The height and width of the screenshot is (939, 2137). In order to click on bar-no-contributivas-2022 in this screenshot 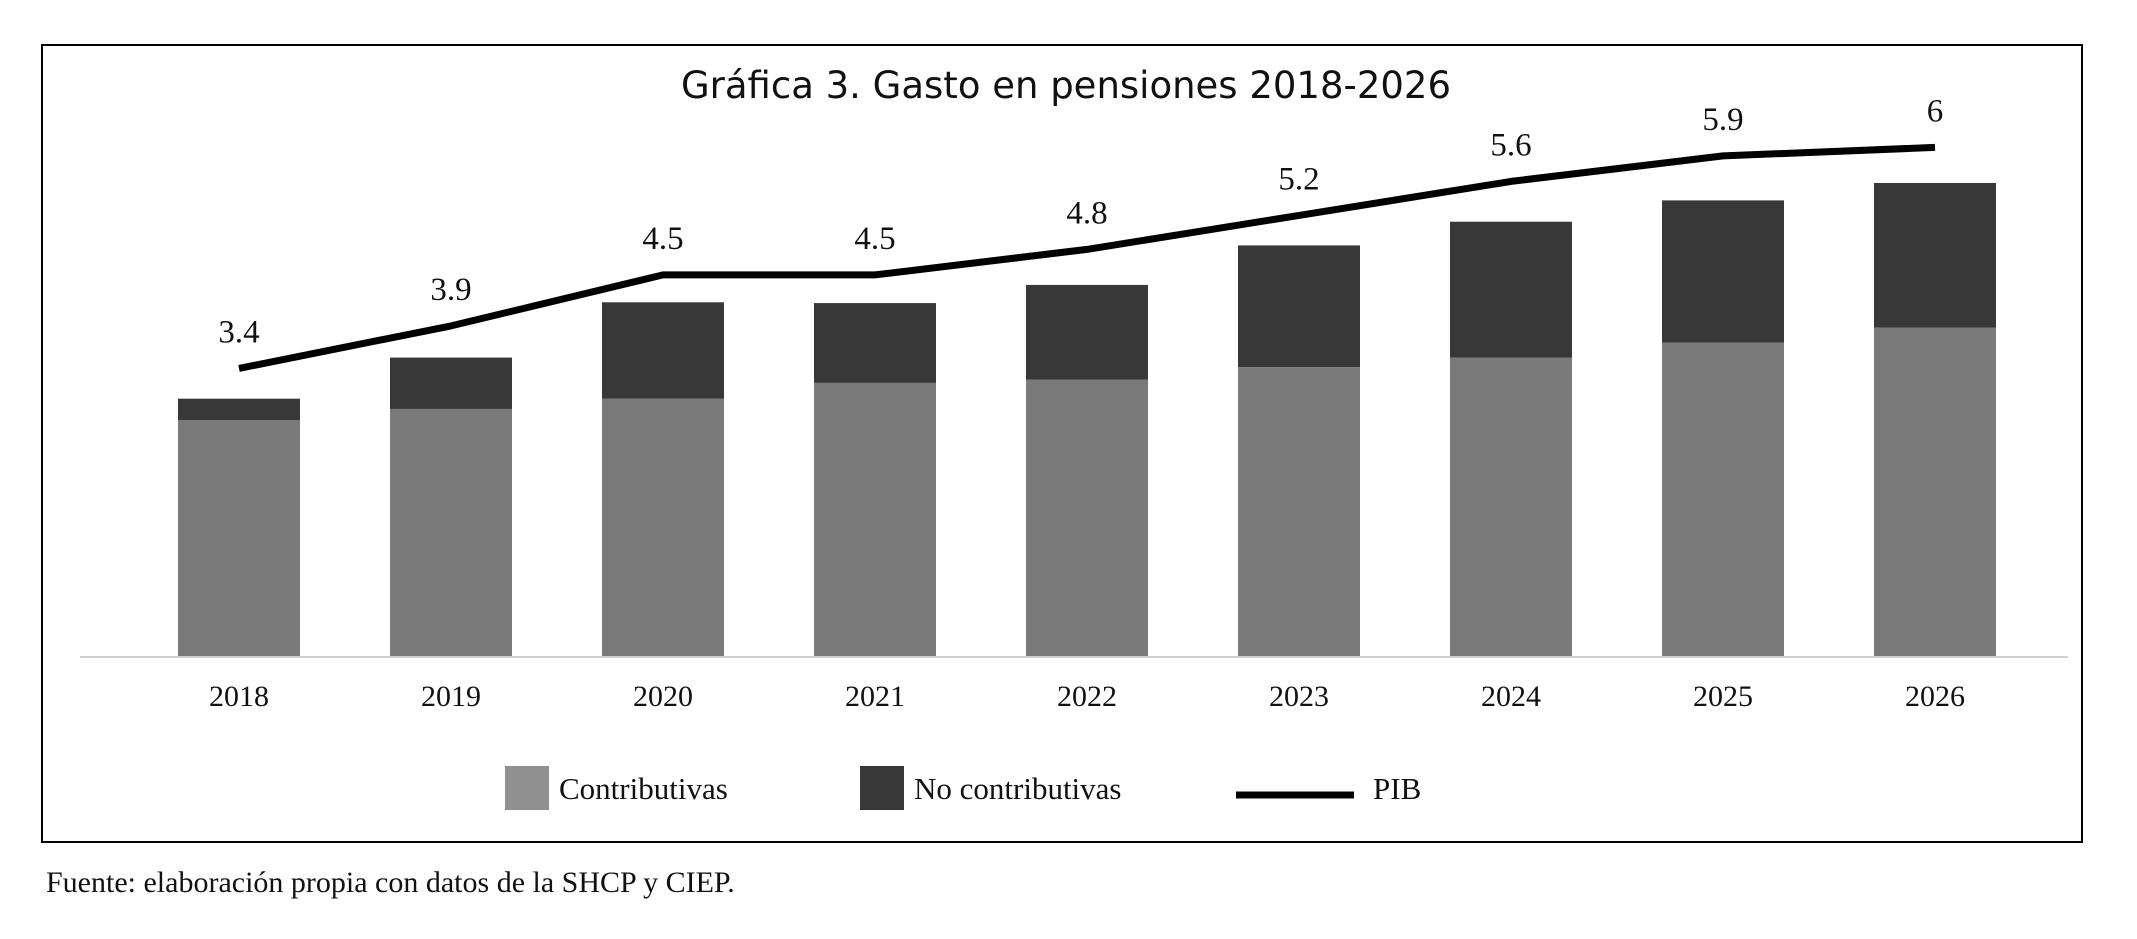, I will do `click(1087, 332)`.